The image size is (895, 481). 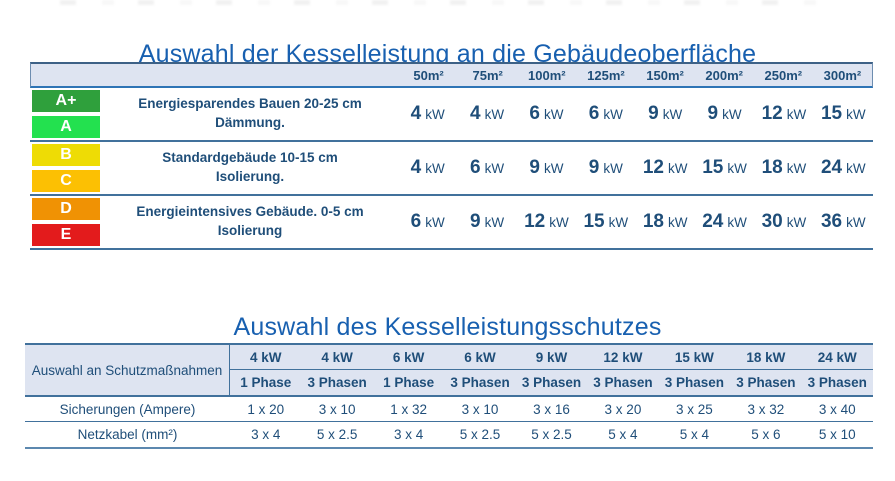 What do you see at coordinates (547, 75) in the screenshot?
I see `area-header: 100m²` at bounding box center [547, 75].